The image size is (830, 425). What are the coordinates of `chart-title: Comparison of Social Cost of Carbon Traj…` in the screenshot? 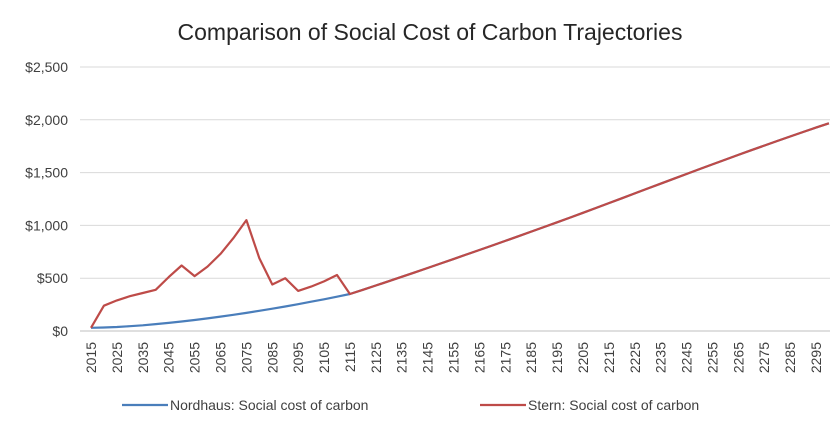 It's located at (430, 32).